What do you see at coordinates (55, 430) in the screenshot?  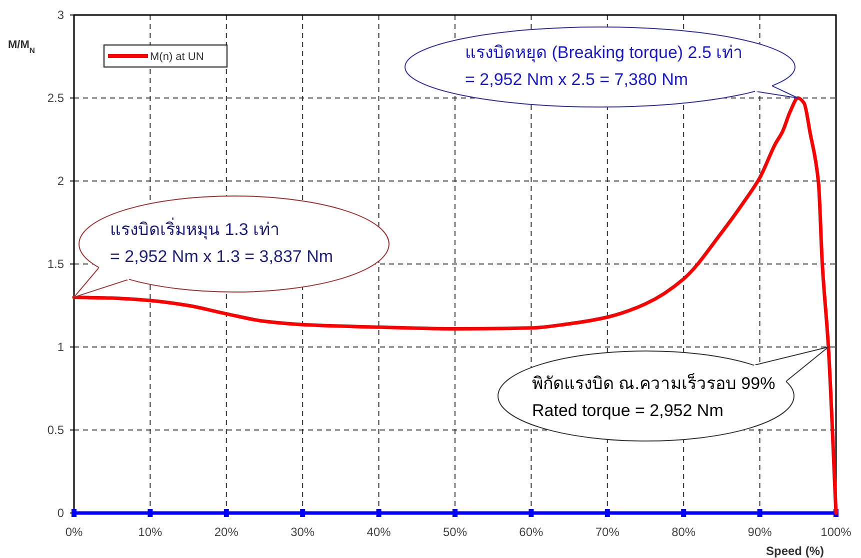 I see `y-tick-label: 0.5` at bounding box center [55, 430].